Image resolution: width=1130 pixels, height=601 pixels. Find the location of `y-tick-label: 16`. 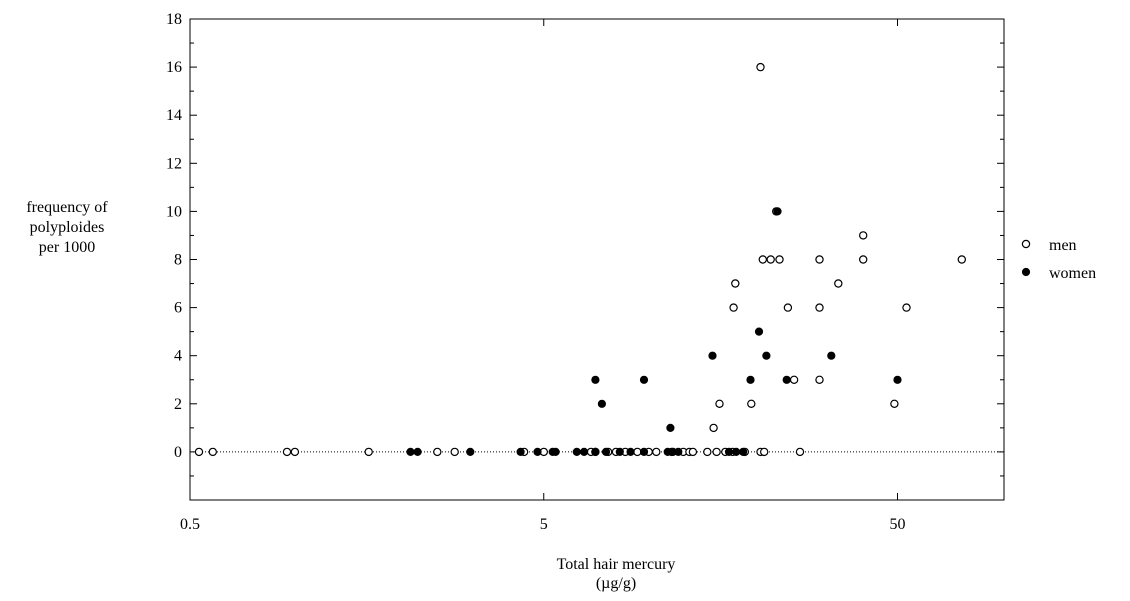

y-tick-label: 16 is located at coordinates (174, 67).